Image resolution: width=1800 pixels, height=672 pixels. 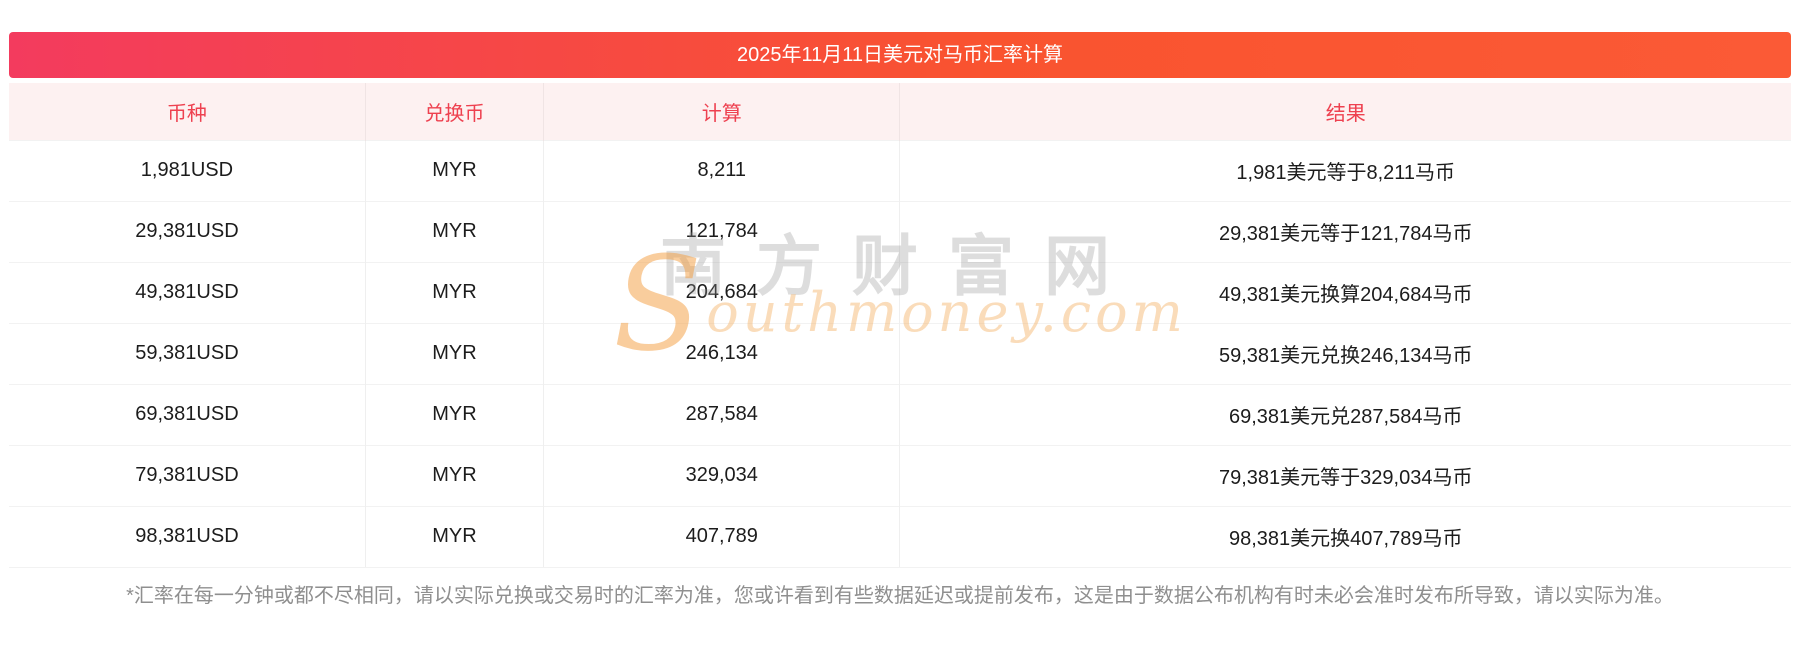 I want to click on cell-calc: 204,684, so click(x=722, y=292).